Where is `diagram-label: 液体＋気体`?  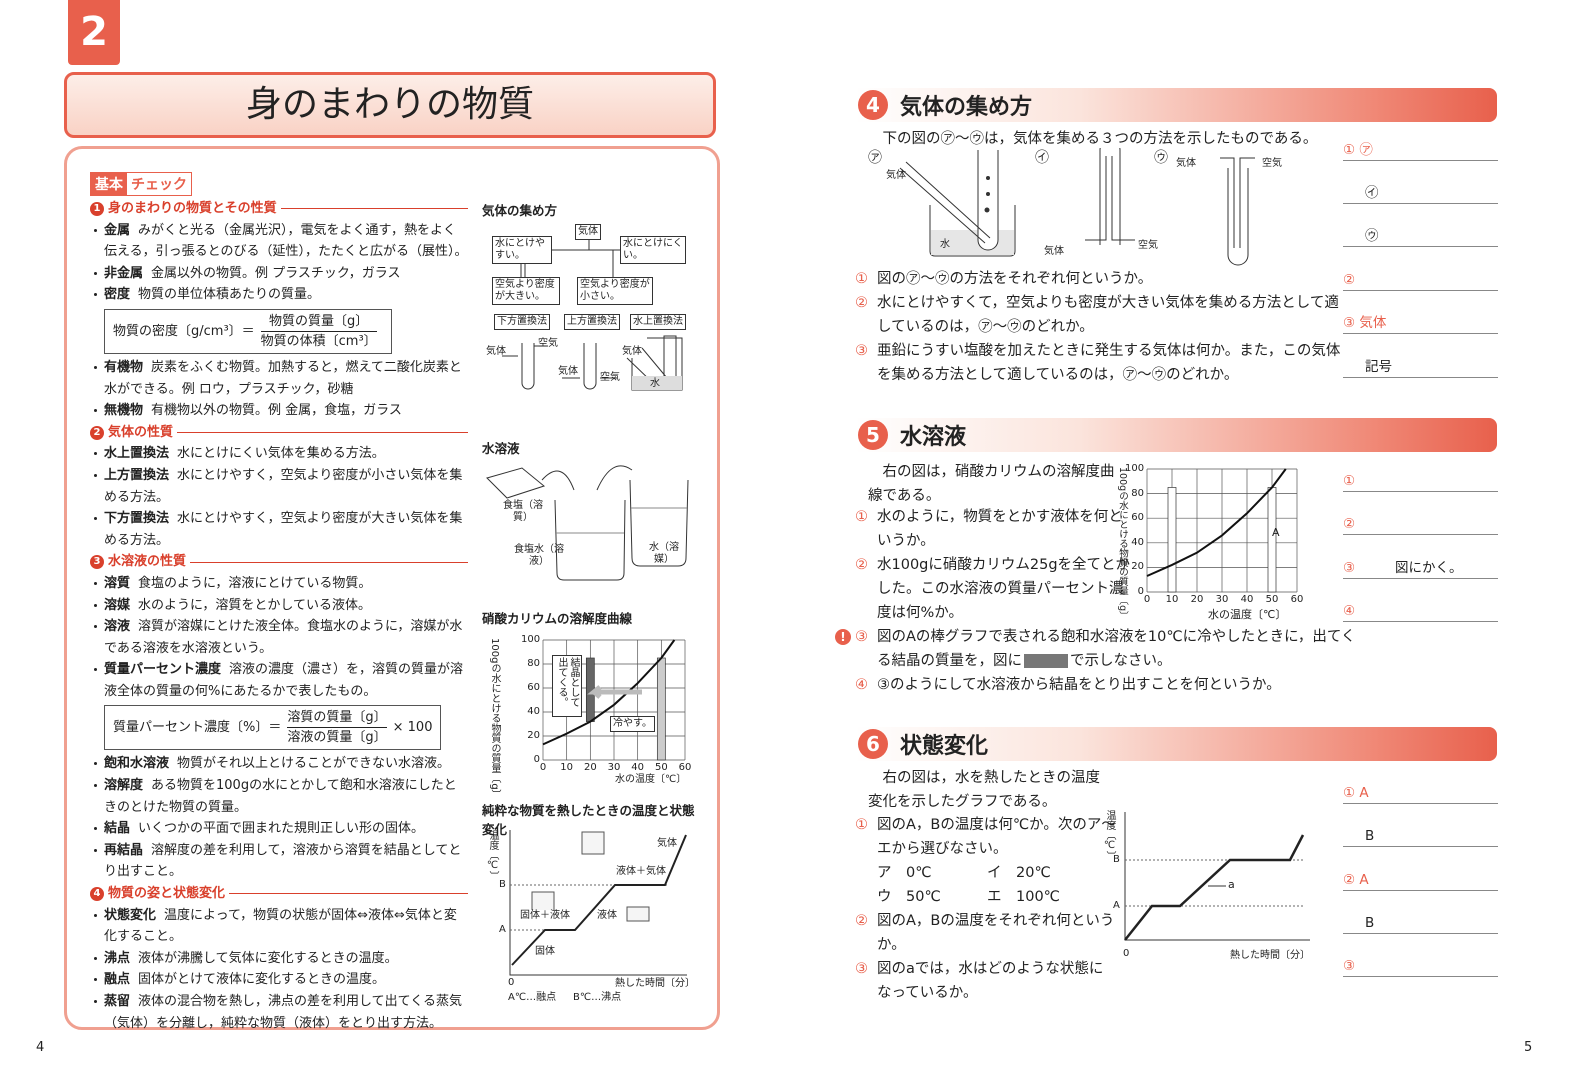
diagram-label: 液体＋気体 is located at coordinates (641, 872).